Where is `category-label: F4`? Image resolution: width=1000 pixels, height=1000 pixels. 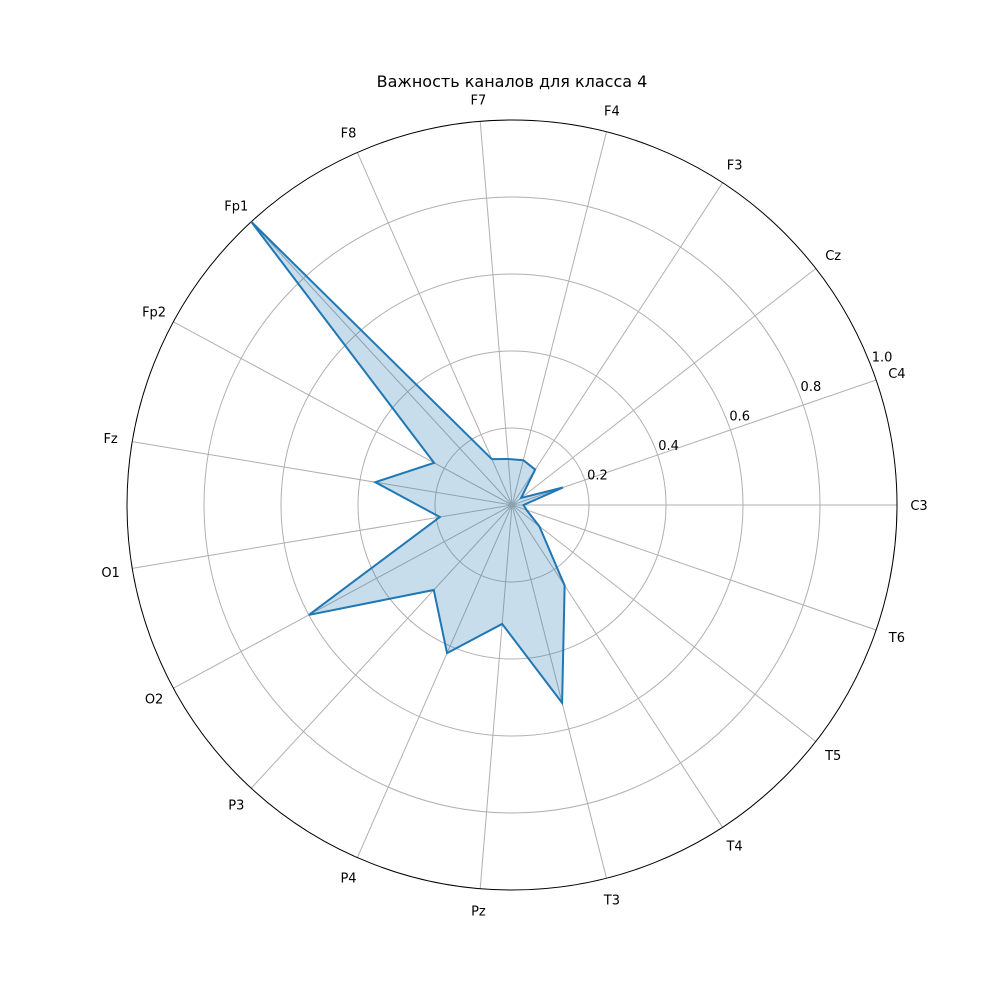 category-label: F4 is located at coordinates (612, 112).